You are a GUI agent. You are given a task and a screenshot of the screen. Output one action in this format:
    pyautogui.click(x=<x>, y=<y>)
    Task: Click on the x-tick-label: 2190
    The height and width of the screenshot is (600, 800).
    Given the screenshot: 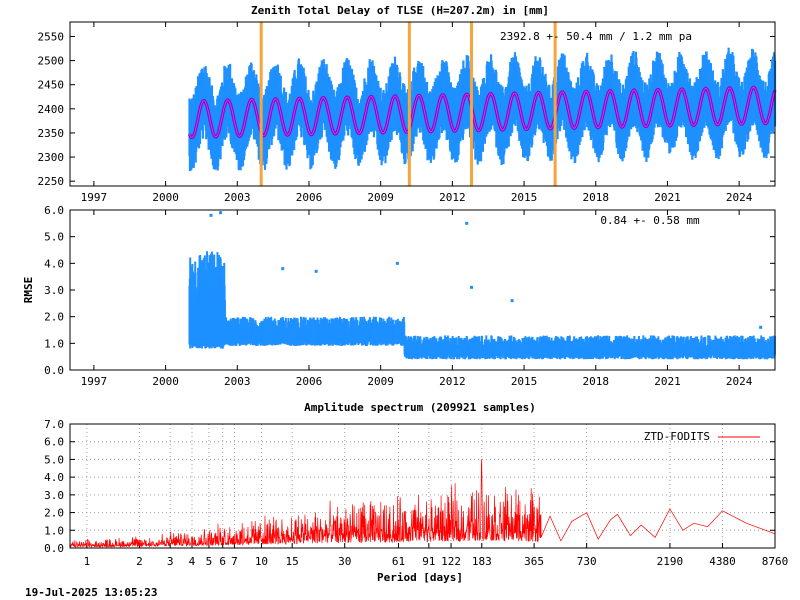 What is the action you would take?
    pyautogui.click(x=670, y=561)
    